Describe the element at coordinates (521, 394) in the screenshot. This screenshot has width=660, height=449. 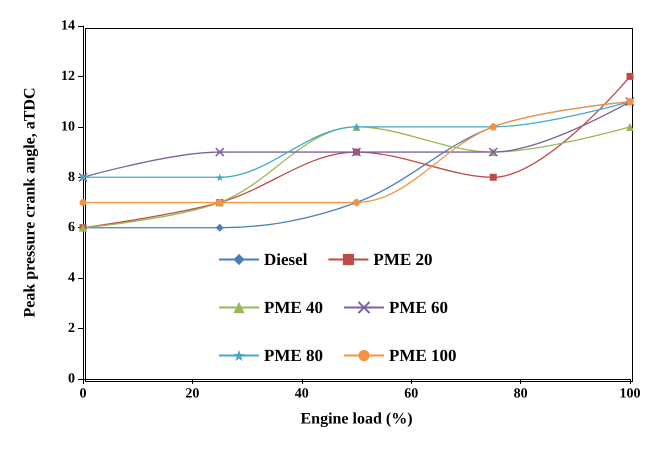
I see `x-tick-label: 80` at that location.